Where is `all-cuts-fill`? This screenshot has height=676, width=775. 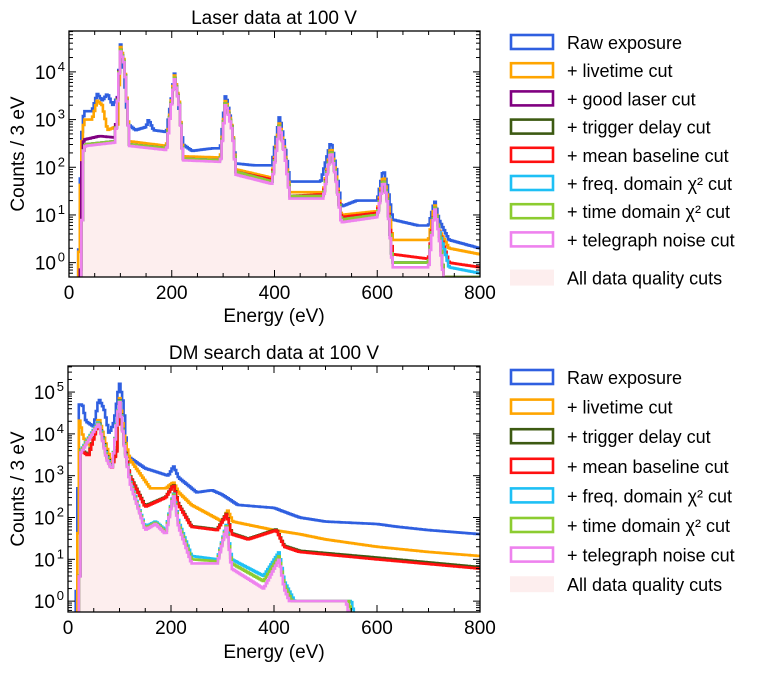 all-cuts-fill is located at coordinates (214, 507).